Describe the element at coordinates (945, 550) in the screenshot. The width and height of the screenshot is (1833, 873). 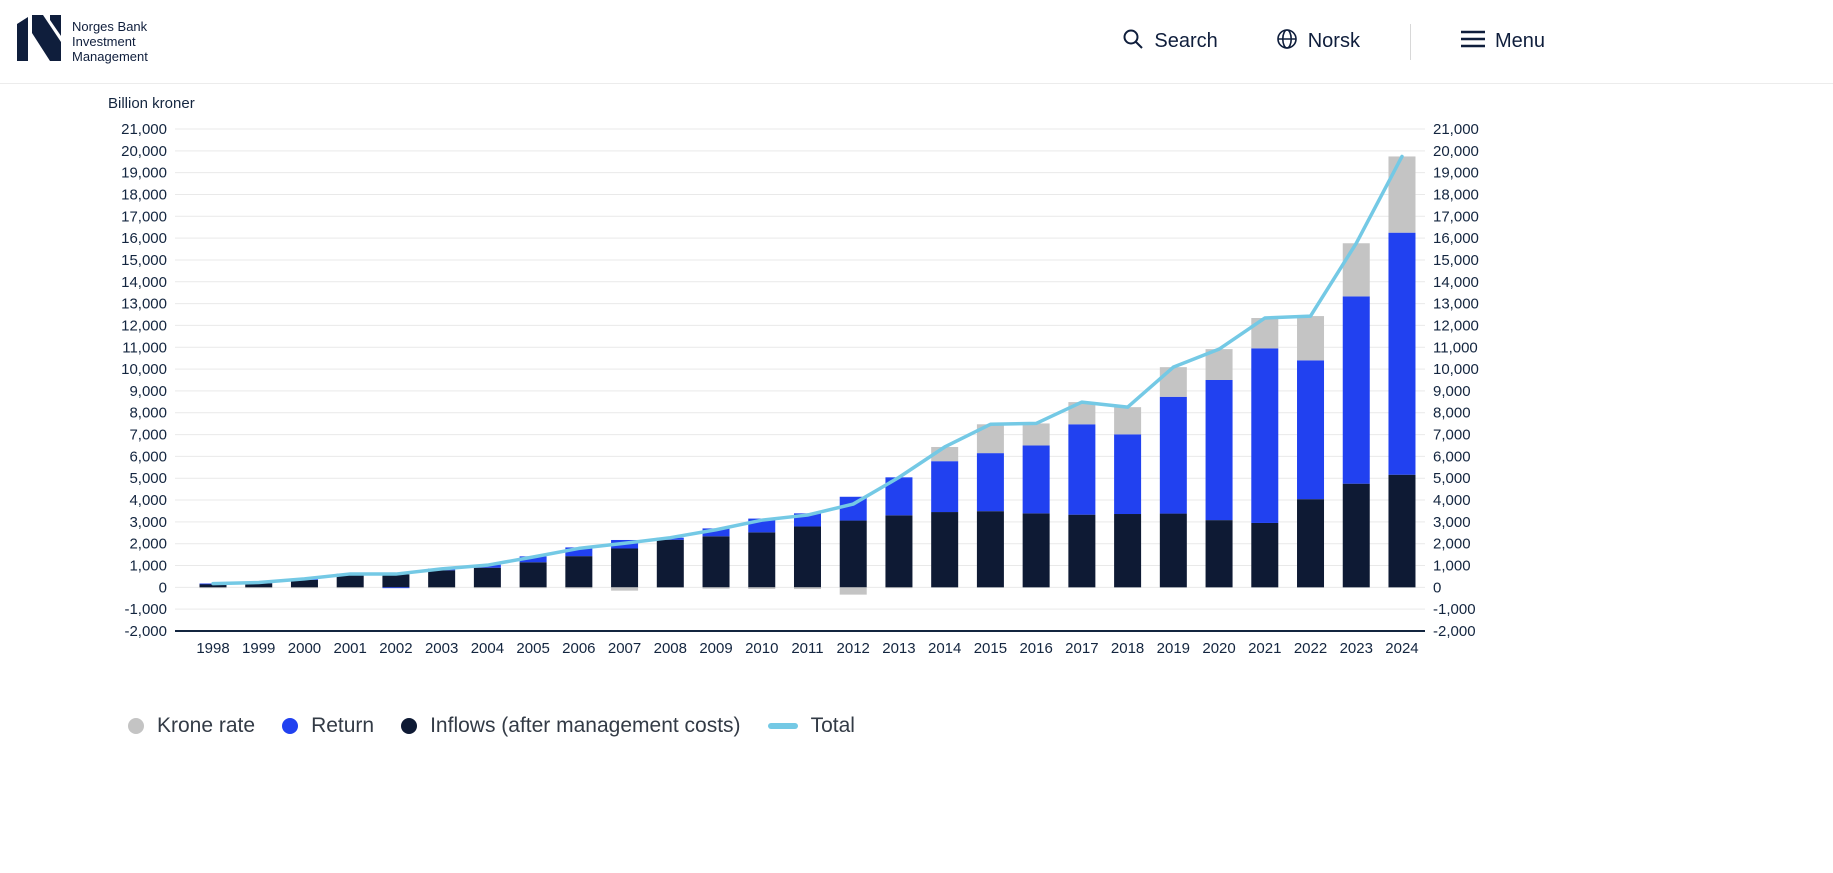
I see `bar-segment-inflows-after-management-costs-2014` at that location.